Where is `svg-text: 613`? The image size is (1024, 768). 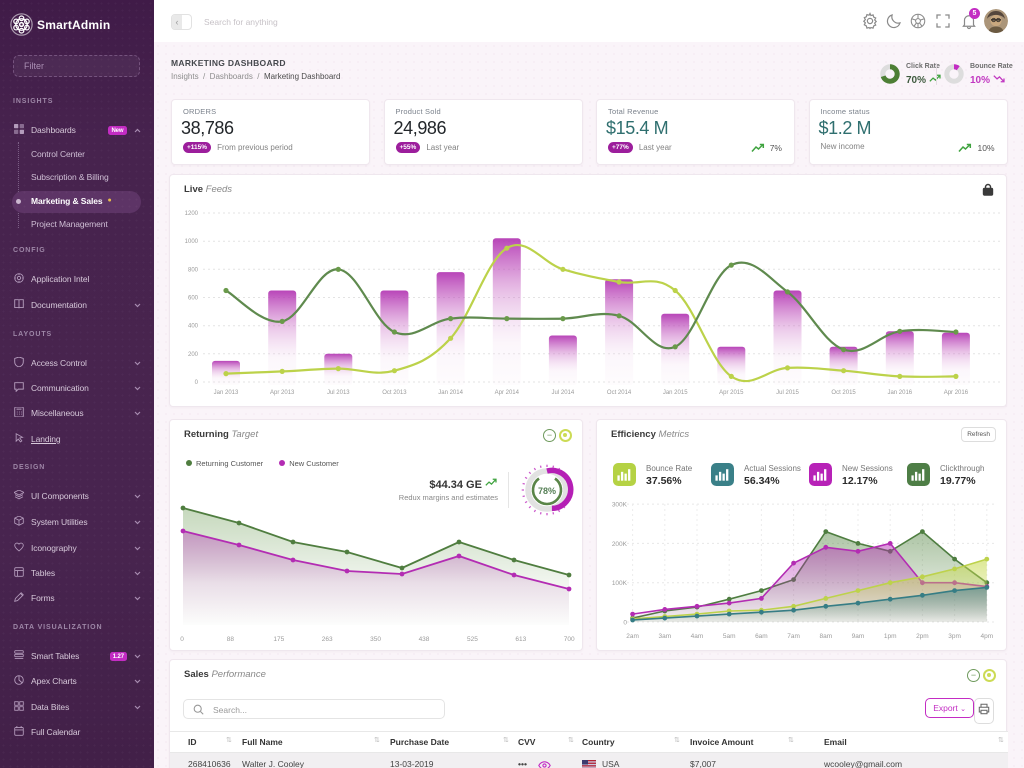
svg-text: 613 is located at coordinates (520, 639).